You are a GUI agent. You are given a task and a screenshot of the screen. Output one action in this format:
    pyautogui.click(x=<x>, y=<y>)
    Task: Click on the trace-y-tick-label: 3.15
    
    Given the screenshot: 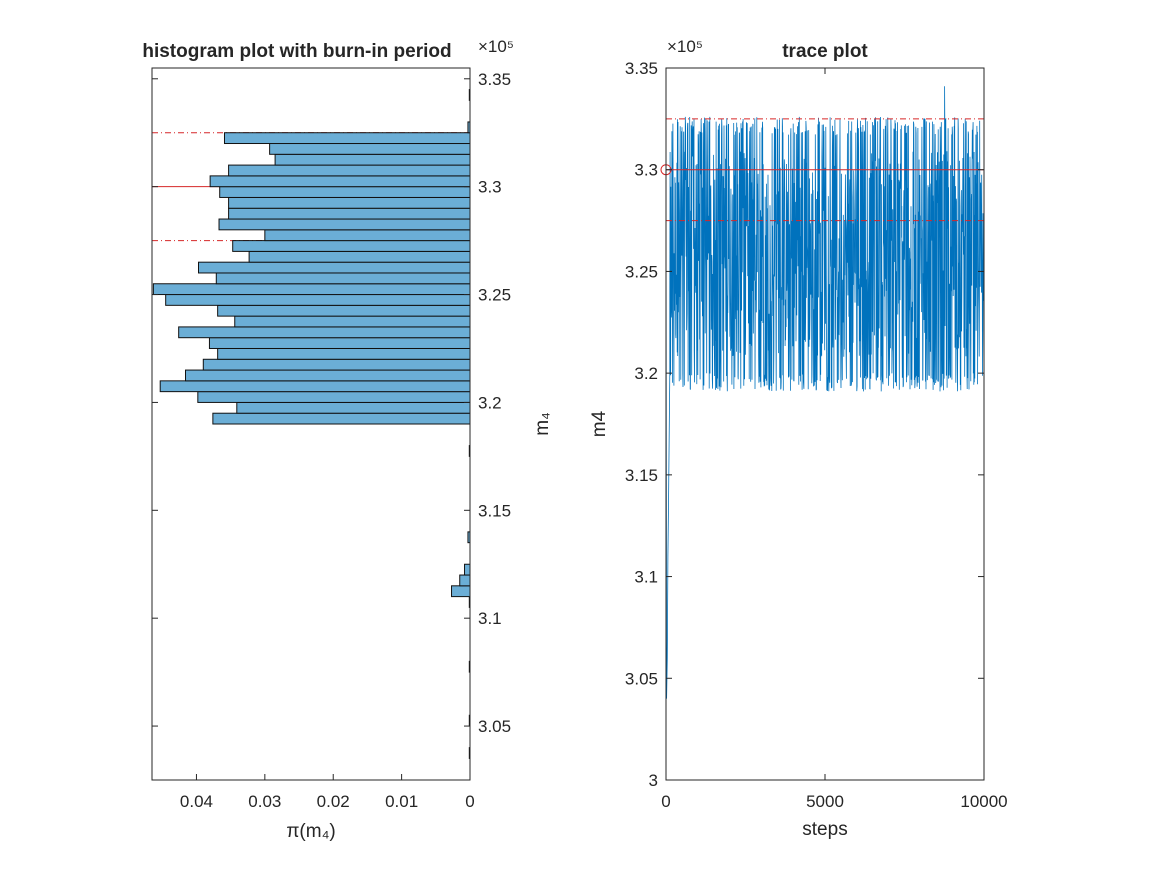 What is the action you would take?
    pyautogui.click(x=641, y=475)
    